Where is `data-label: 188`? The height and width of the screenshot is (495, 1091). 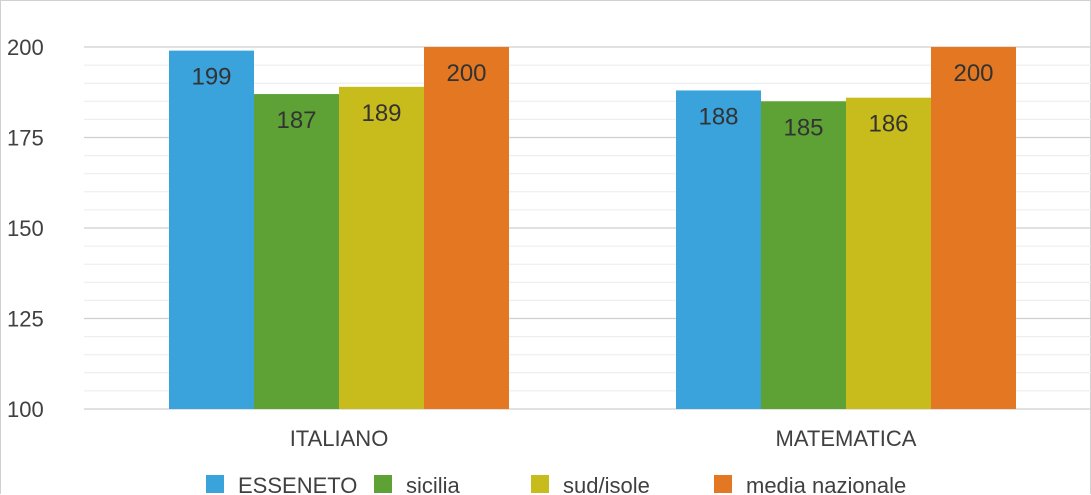 data-label: 188 is located at coordinates (718, 116).